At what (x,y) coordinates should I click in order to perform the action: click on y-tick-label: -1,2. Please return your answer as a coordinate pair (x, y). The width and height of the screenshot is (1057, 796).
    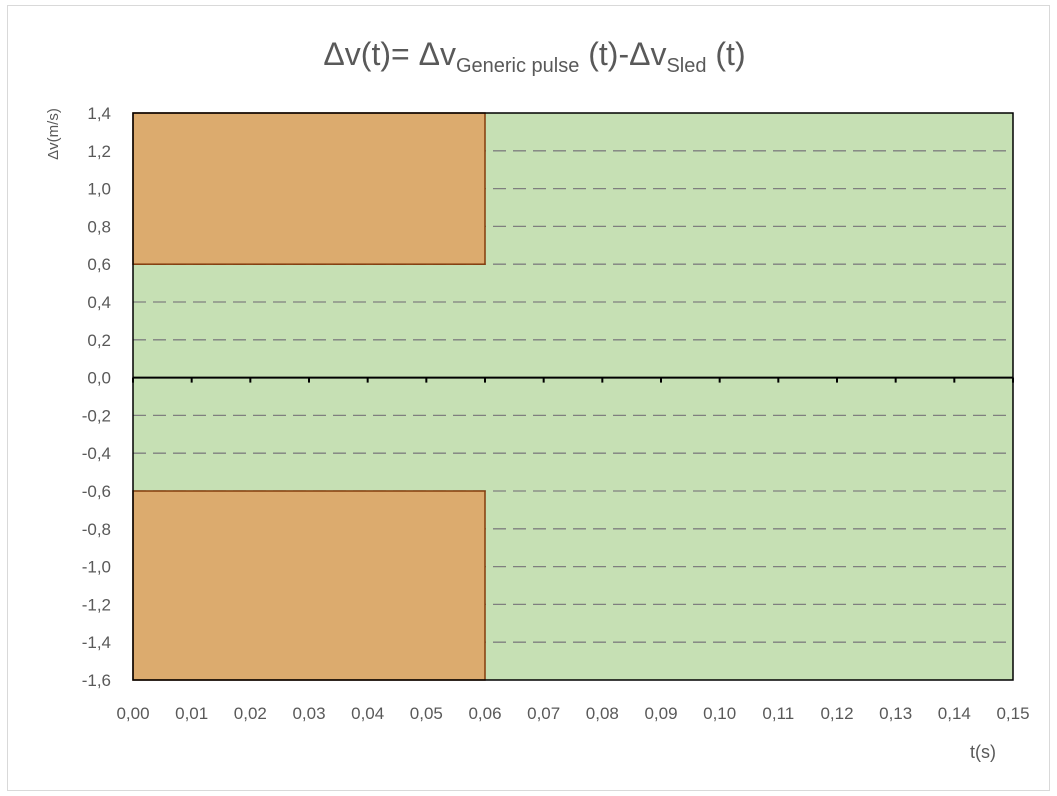
    Looking at the image, I should click on (96, 604).